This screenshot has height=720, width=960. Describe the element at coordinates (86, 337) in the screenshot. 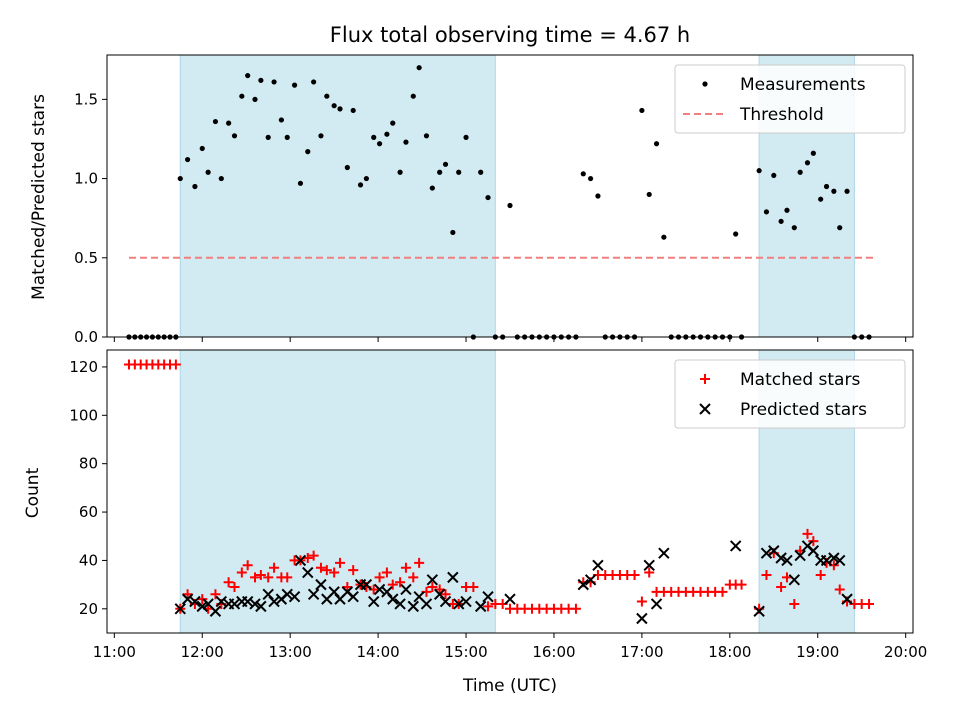

I see `y-tick-label: 0.0` at that location.